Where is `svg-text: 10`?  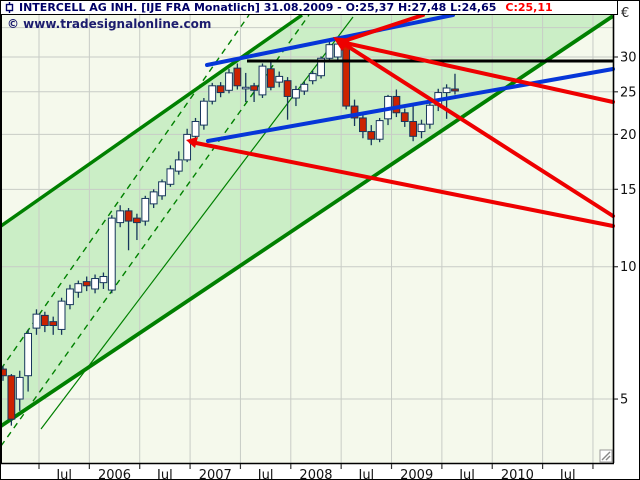
svg-text: 10 is located at coordinates (628, 267).